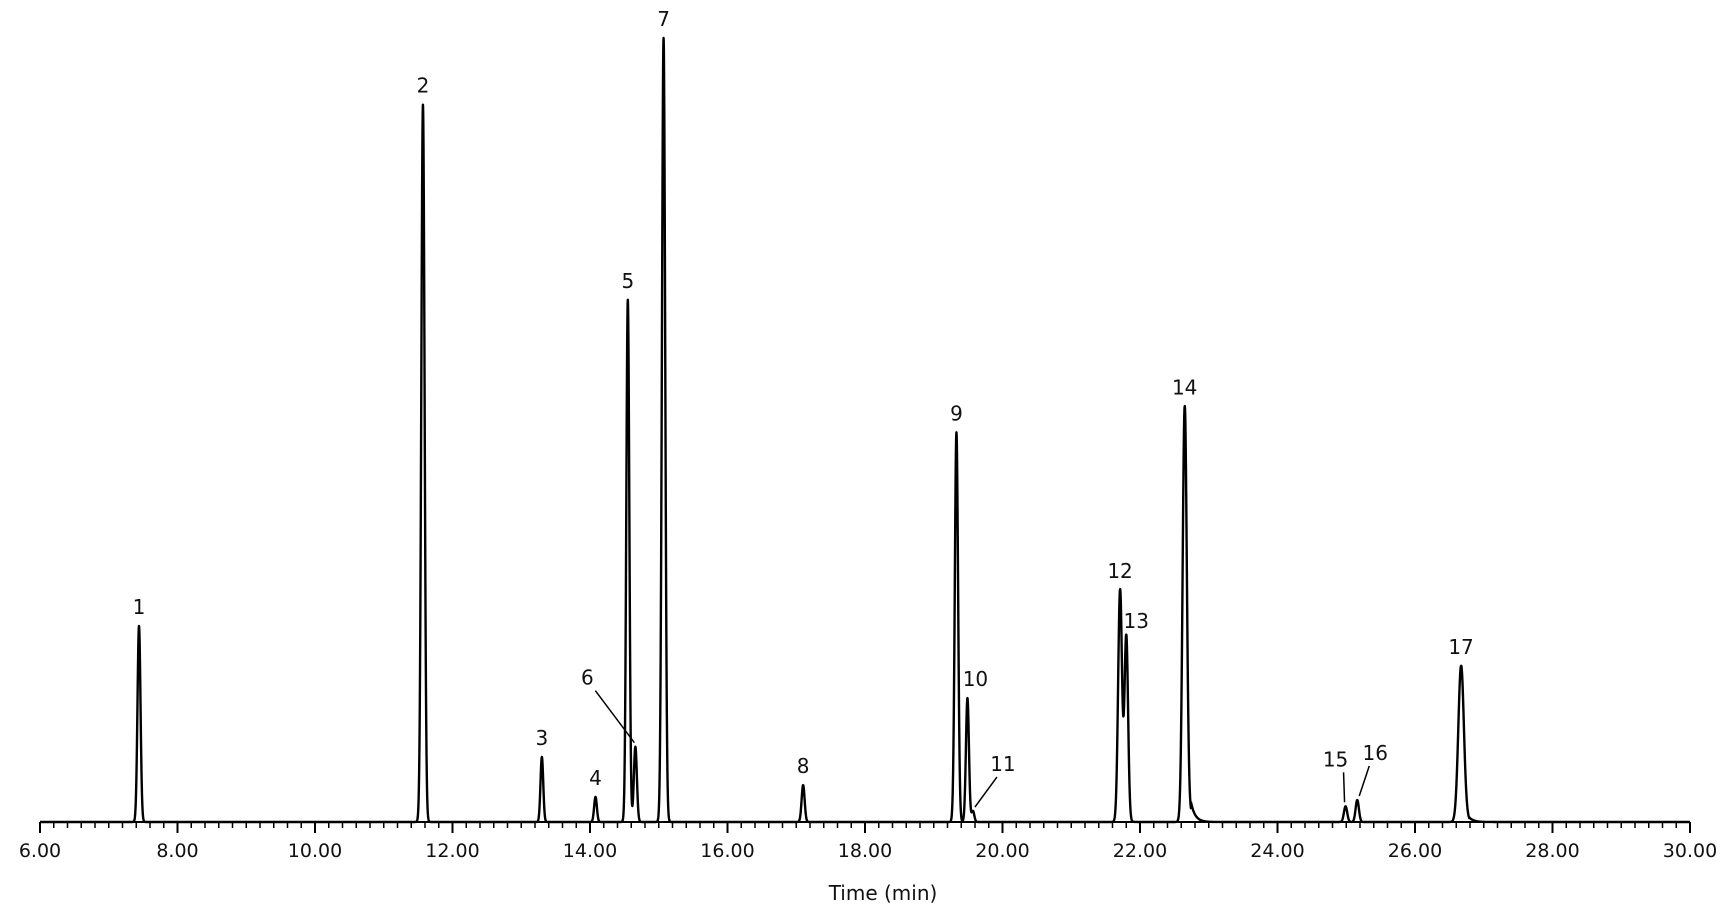 This screenshot has width=1736, height=921. Describe the element at coordinates (590, 851) in the screenshot. I see `x-tick-label: 14.00` at that location.